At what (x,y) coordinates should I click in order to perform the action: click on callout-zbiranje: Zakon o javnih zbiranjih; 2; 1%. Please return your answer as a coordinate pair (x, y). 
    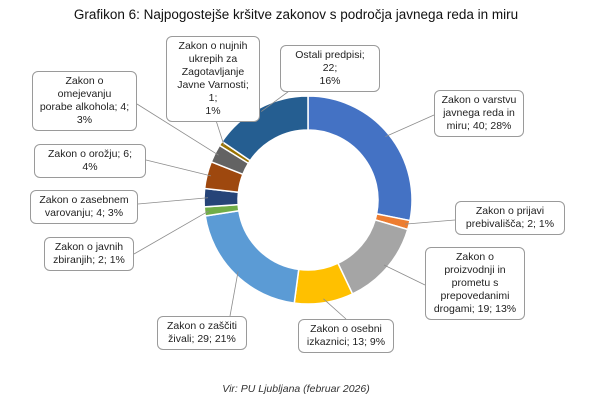
    Looking at the image, I should click on (89, 254).